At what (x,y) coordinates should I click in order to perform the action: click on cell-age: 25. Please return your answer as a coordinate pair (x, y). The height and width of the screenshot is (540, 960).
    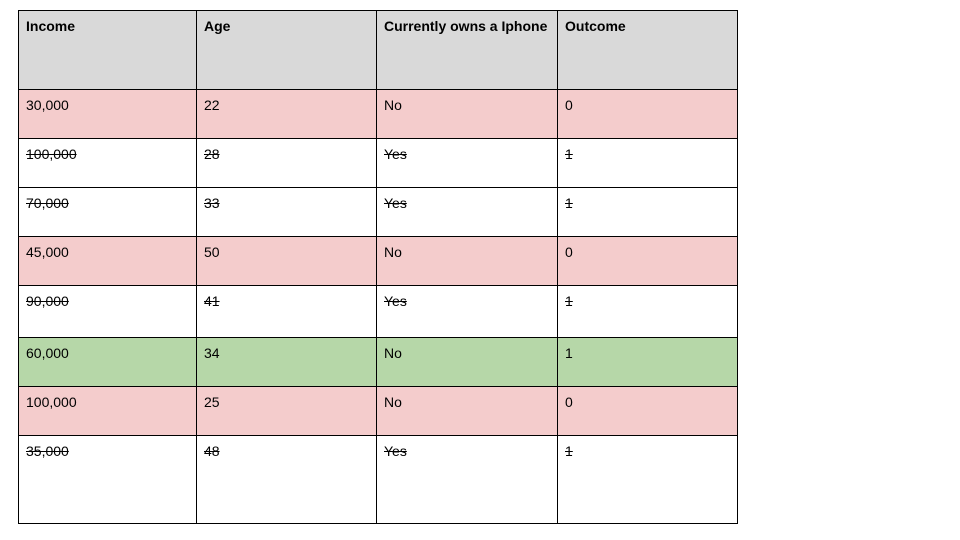
    Looking at the image, I should click on (286, 411).